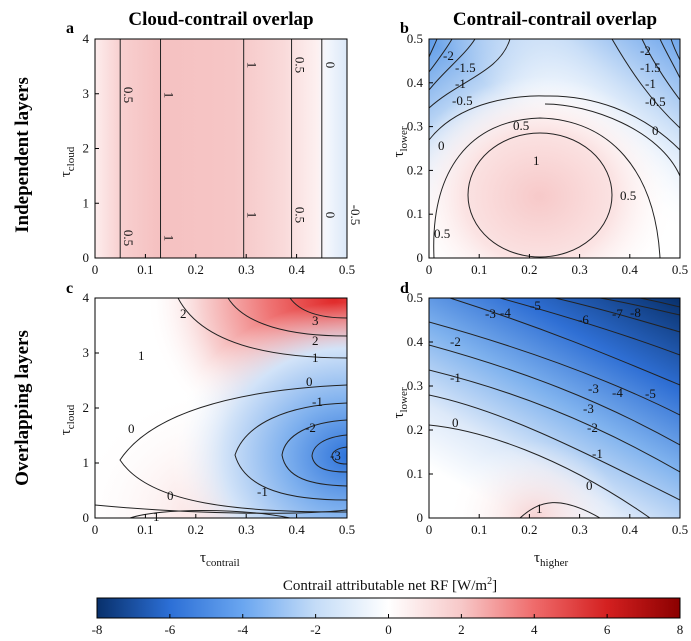 The width and height of the screenshot is (691, 641). What do you see at coordinates (86, 517) in the screenshot?
I see `y-tick-label: 0` at bounding box center [86, 517].